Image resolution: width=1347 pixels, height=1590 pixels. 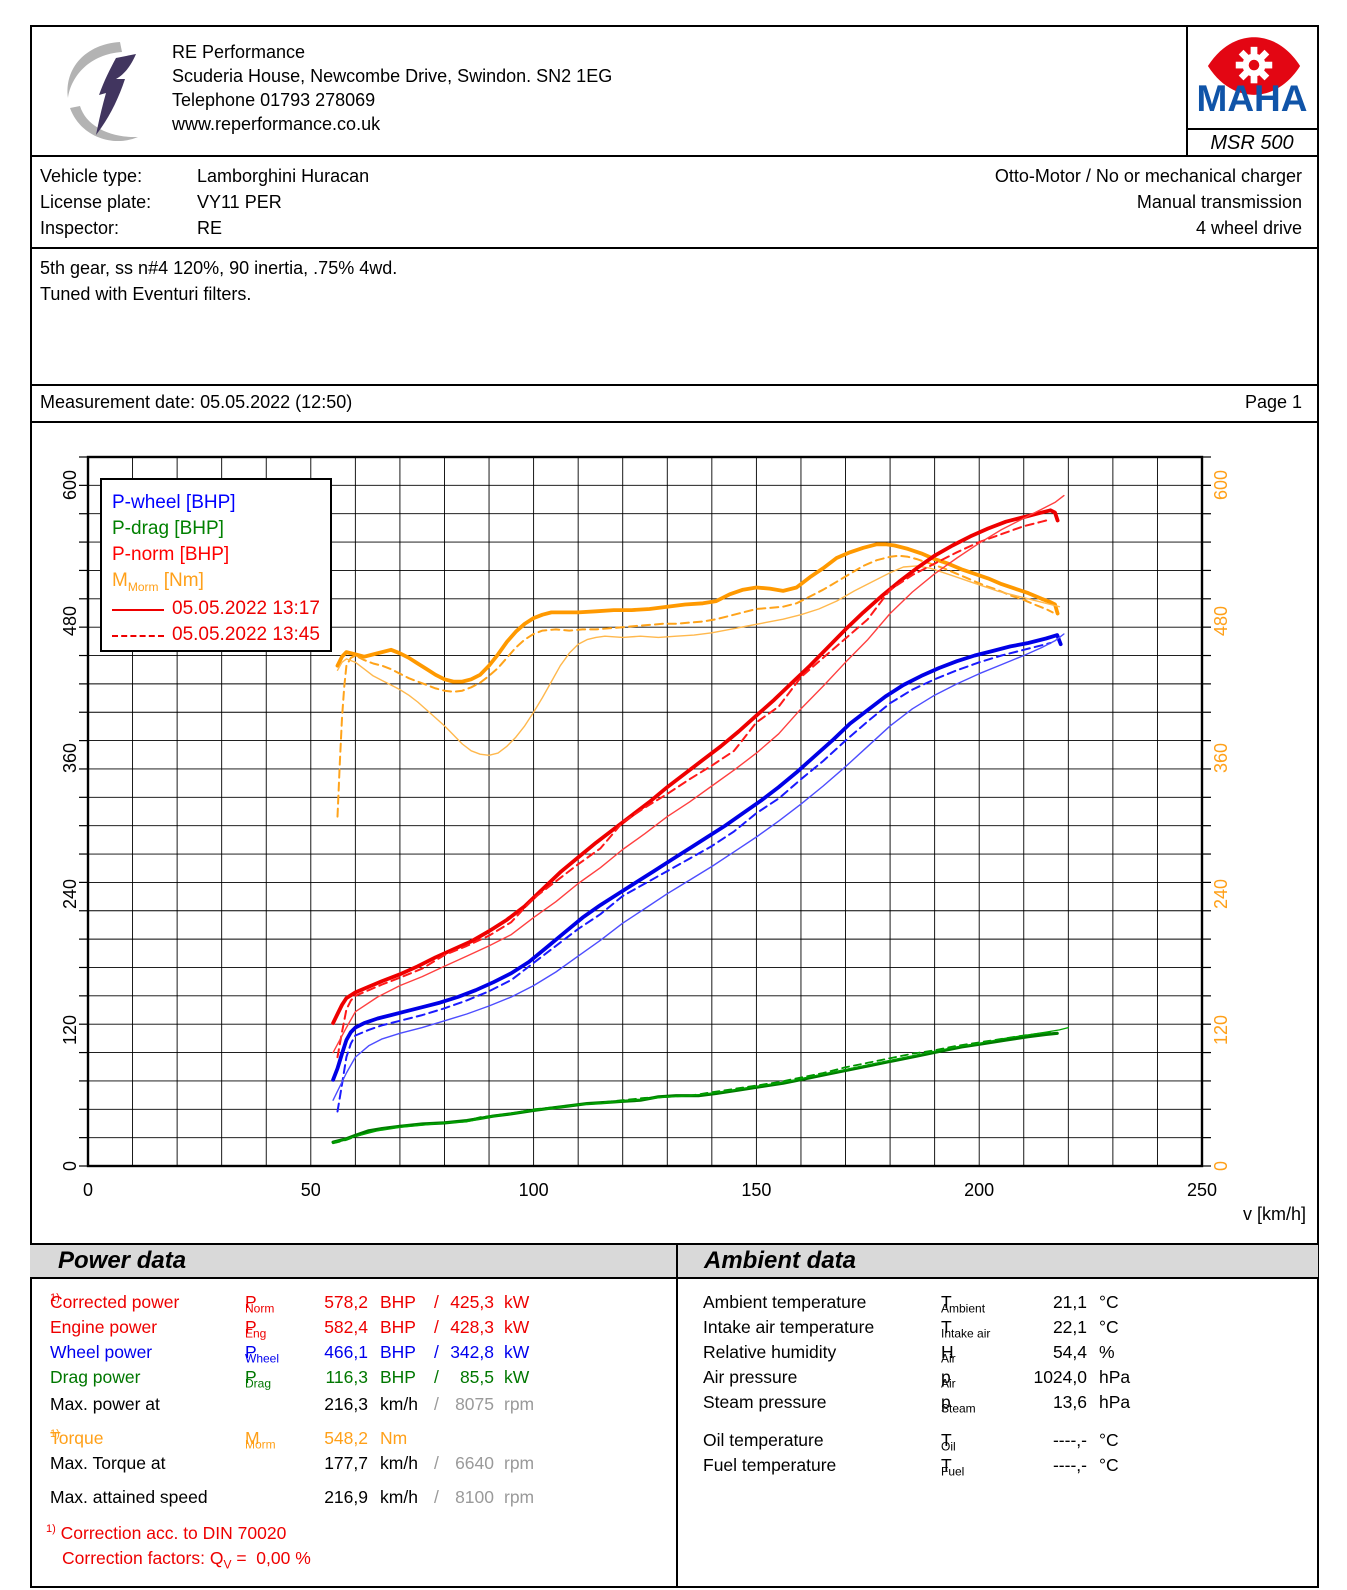 I want to click on company-name: RE Performance, so click(x=239, y=52).